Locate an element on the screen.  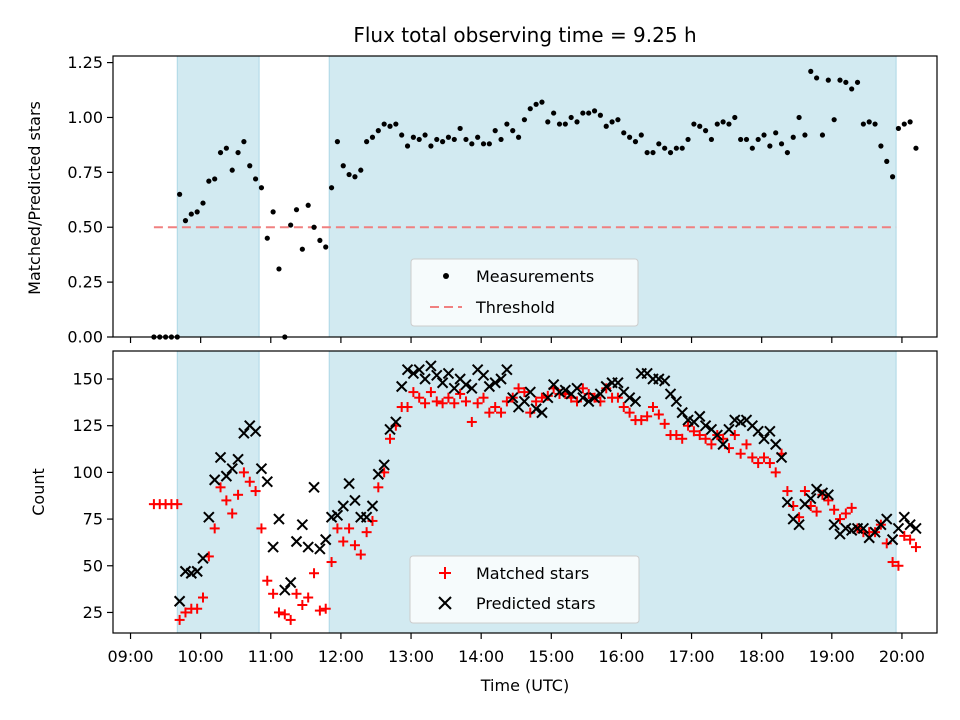
bottom-y-tick-label: 125 is located at coordinates (87, 425).